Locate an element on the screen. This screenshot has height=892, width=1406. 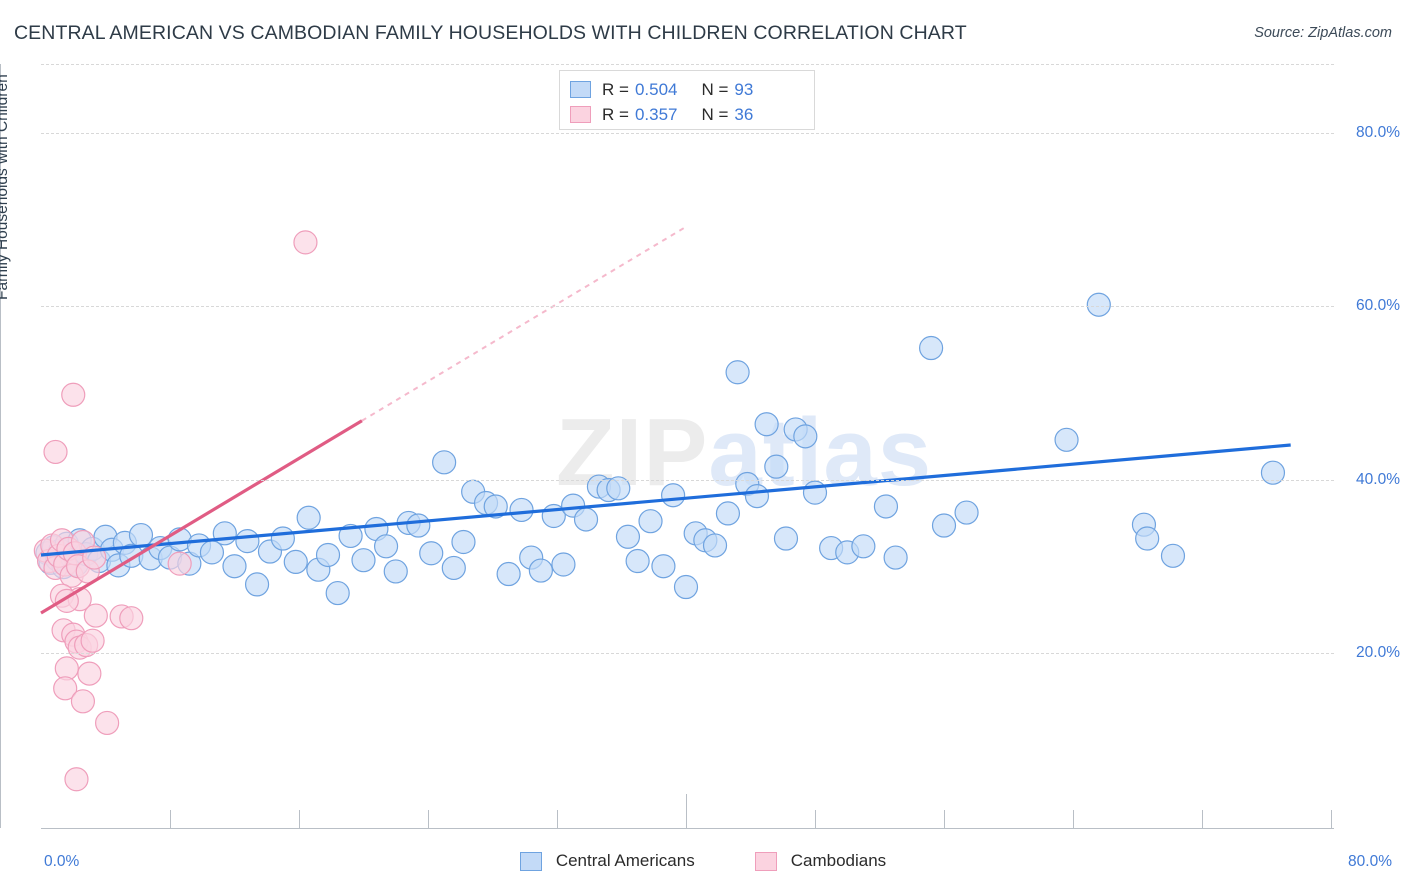
r-value-1: 0.504 is located at coordinates (656, 89).